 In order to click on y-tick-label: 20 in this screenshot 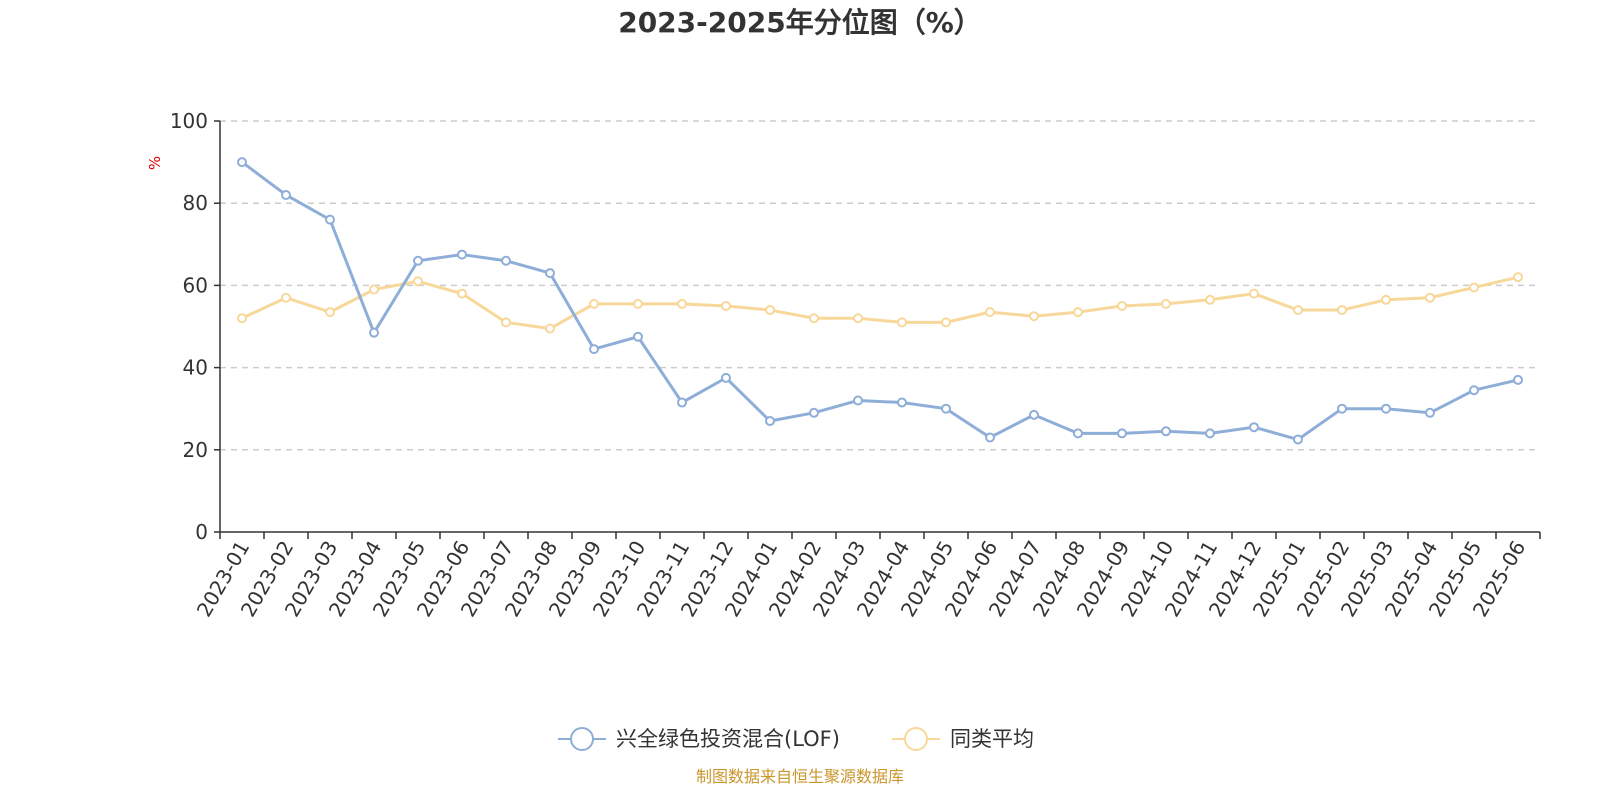, I will do `click(195, 450)`.